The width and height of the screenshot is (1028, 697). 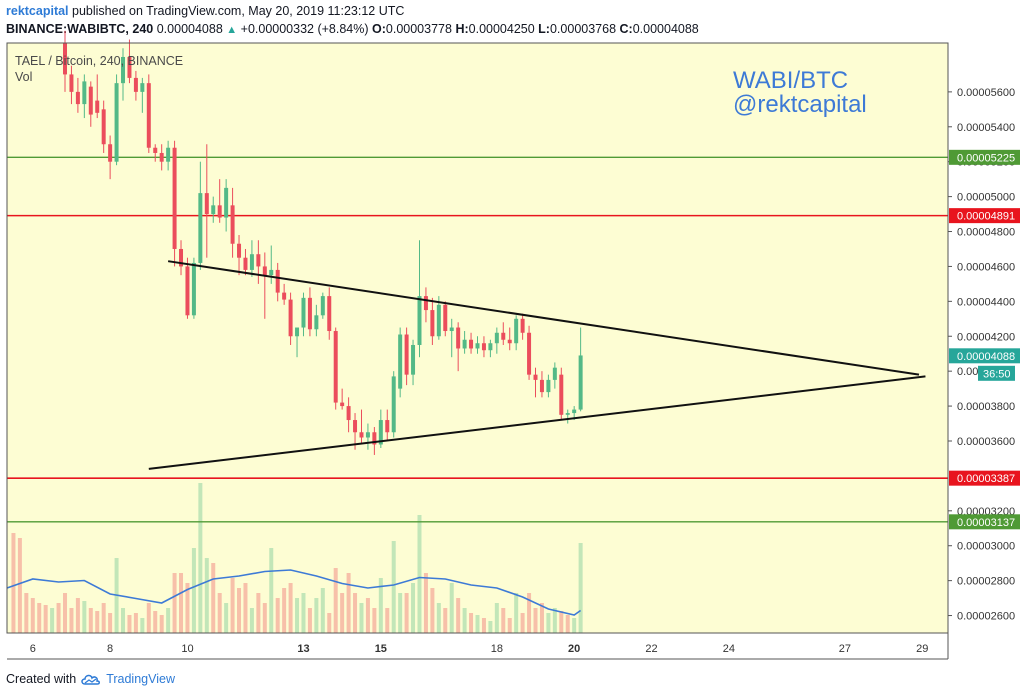 I want to click on x-tick-label: 13, so click(x=303, y=649).